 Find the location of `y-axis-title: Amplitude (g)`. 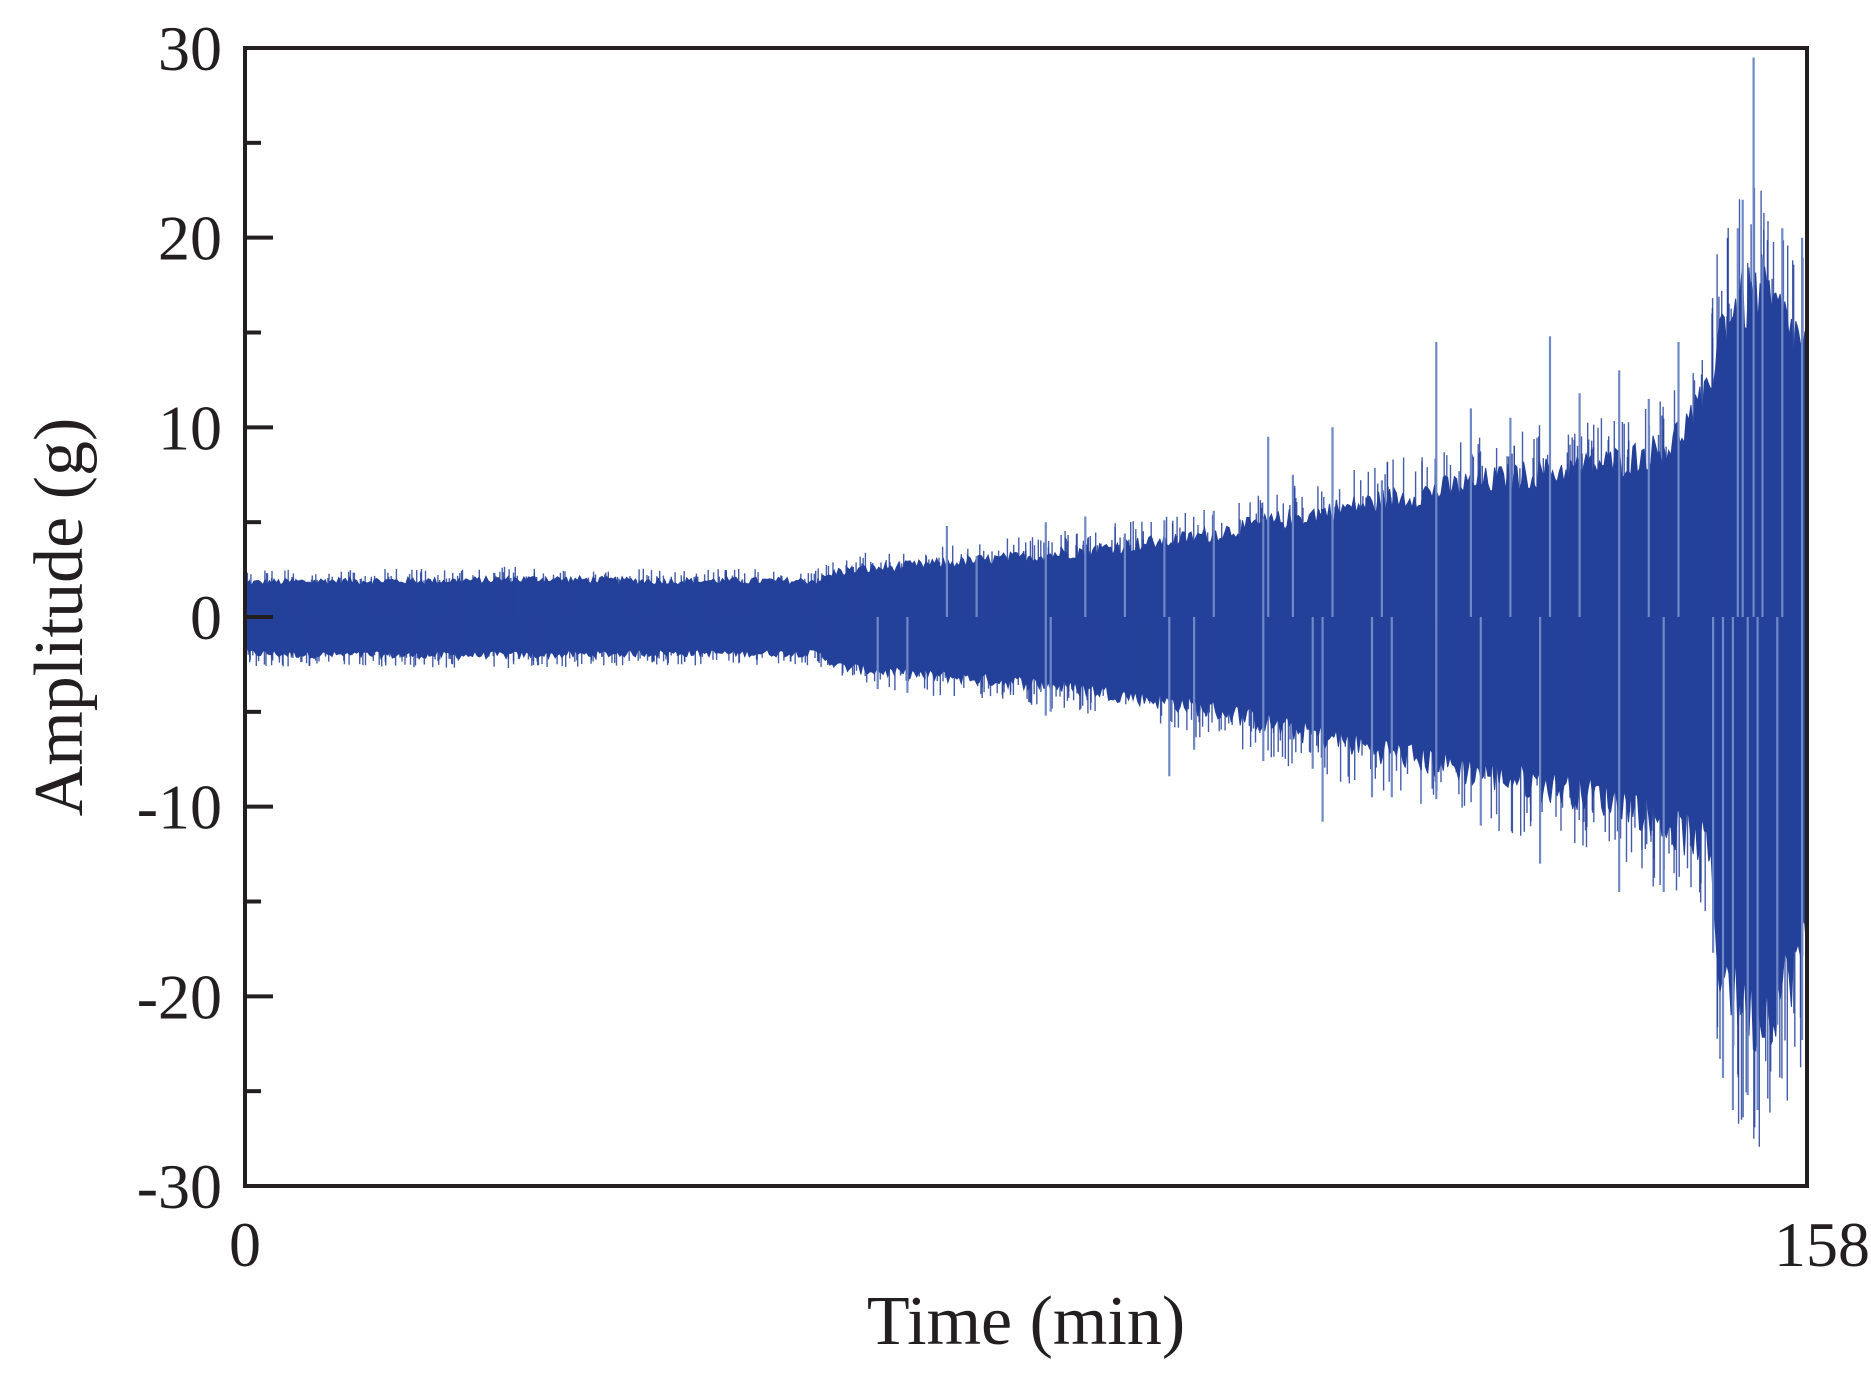

y-axis-title: Amplitude (g) is located at coordinates (59, 617).